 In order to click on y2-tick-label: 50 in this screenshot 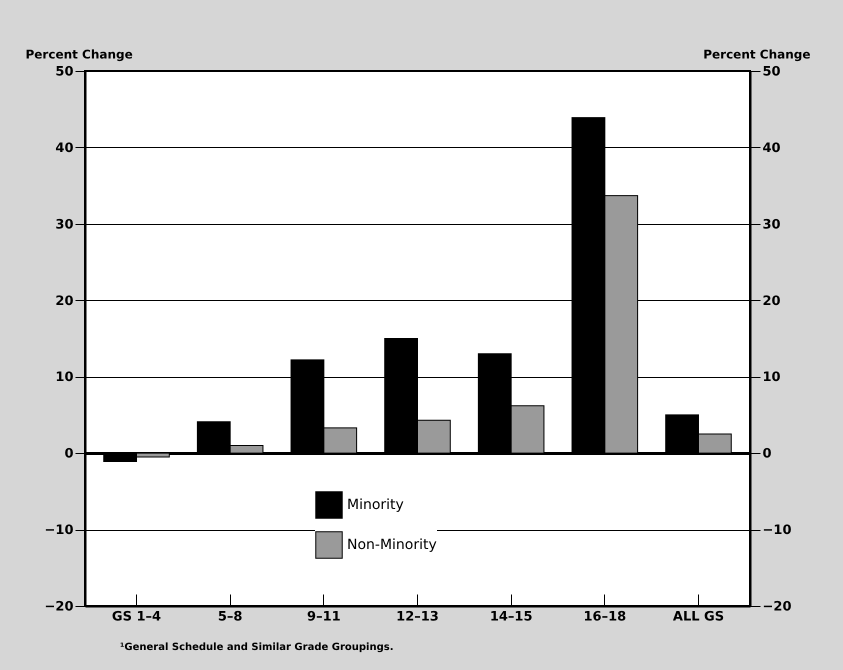, I will do `click(771, 72)`.